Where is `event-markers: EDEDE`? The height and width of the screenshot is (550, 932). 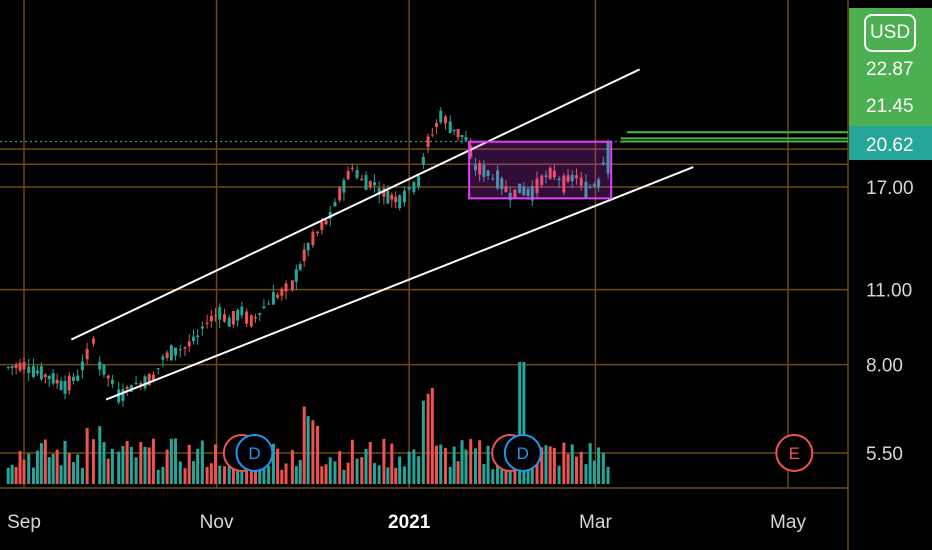
event-markers: EDEDE is located at coordinates (518, 453).